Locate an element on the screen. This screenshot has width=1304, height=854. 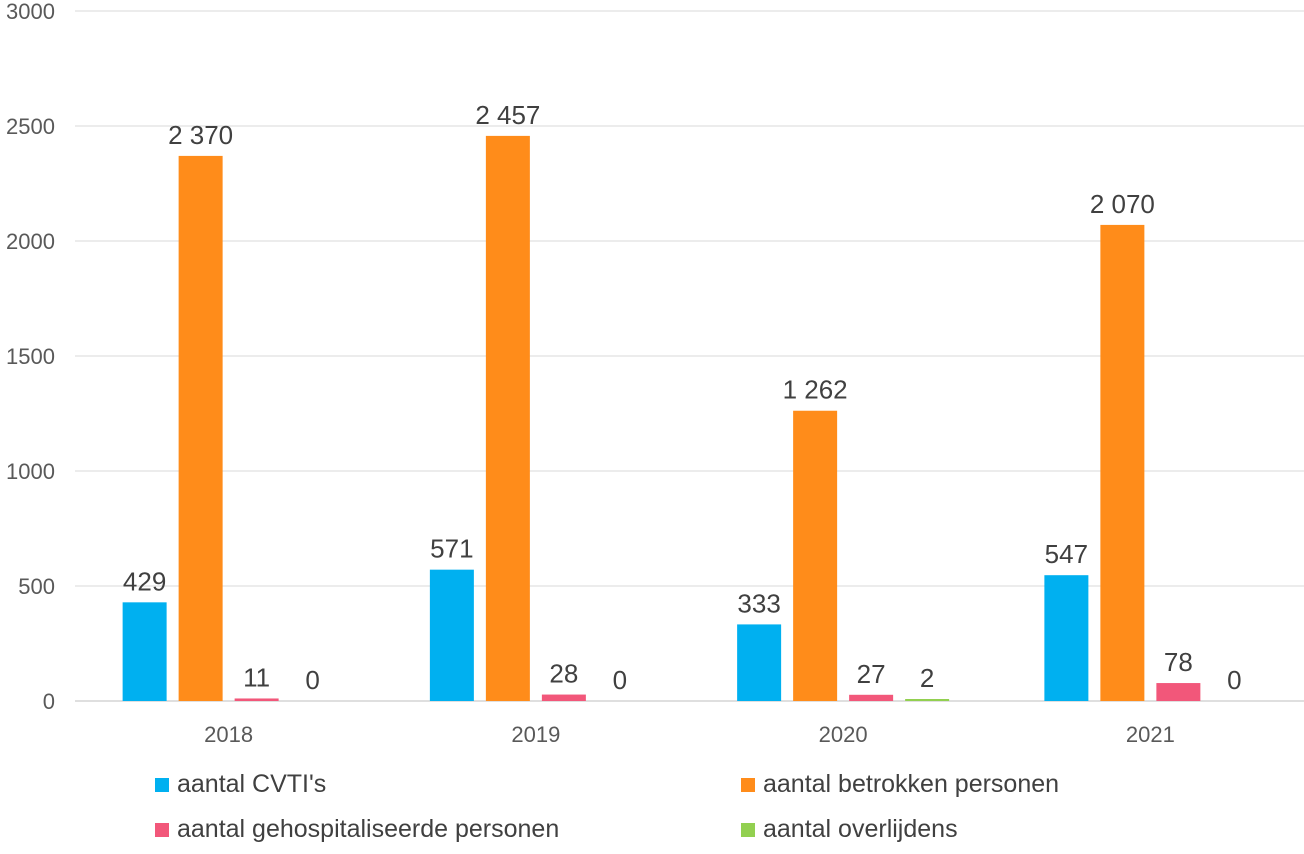
y-tick-label: 1500 is located at coordinates (30, 356).